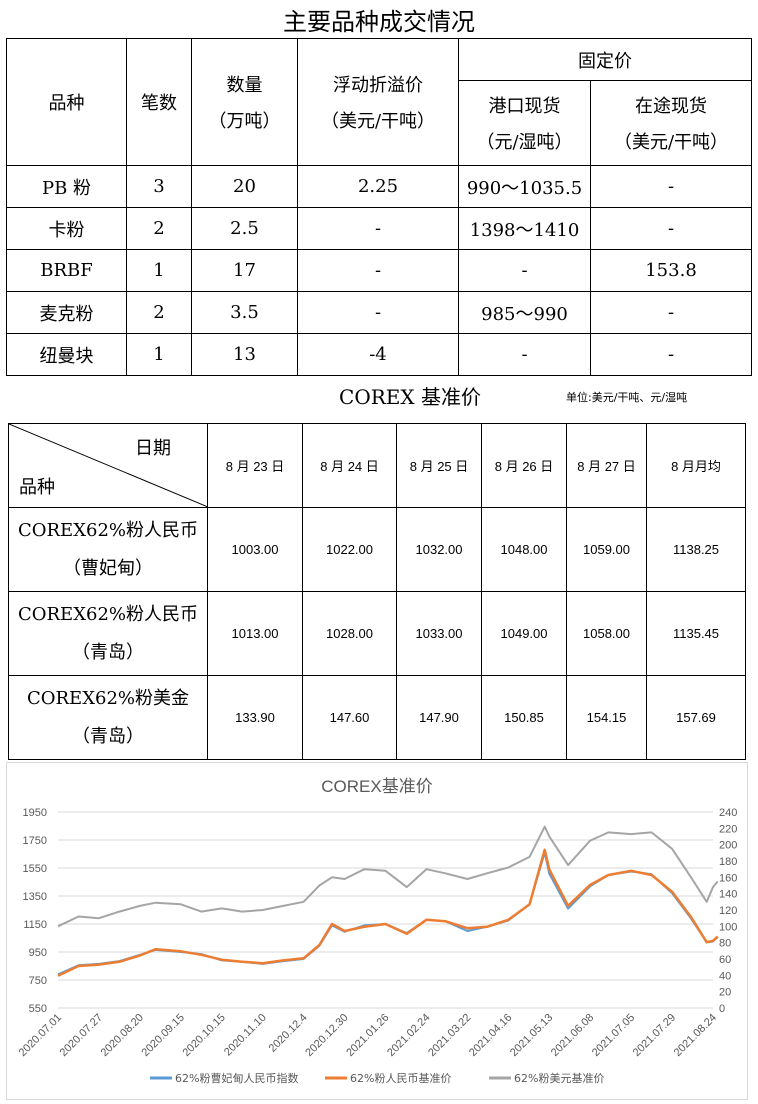 The width and height of the screenshot is (758, 1104). I want to click on y-right-tick-label: 40, so click(725, 976).